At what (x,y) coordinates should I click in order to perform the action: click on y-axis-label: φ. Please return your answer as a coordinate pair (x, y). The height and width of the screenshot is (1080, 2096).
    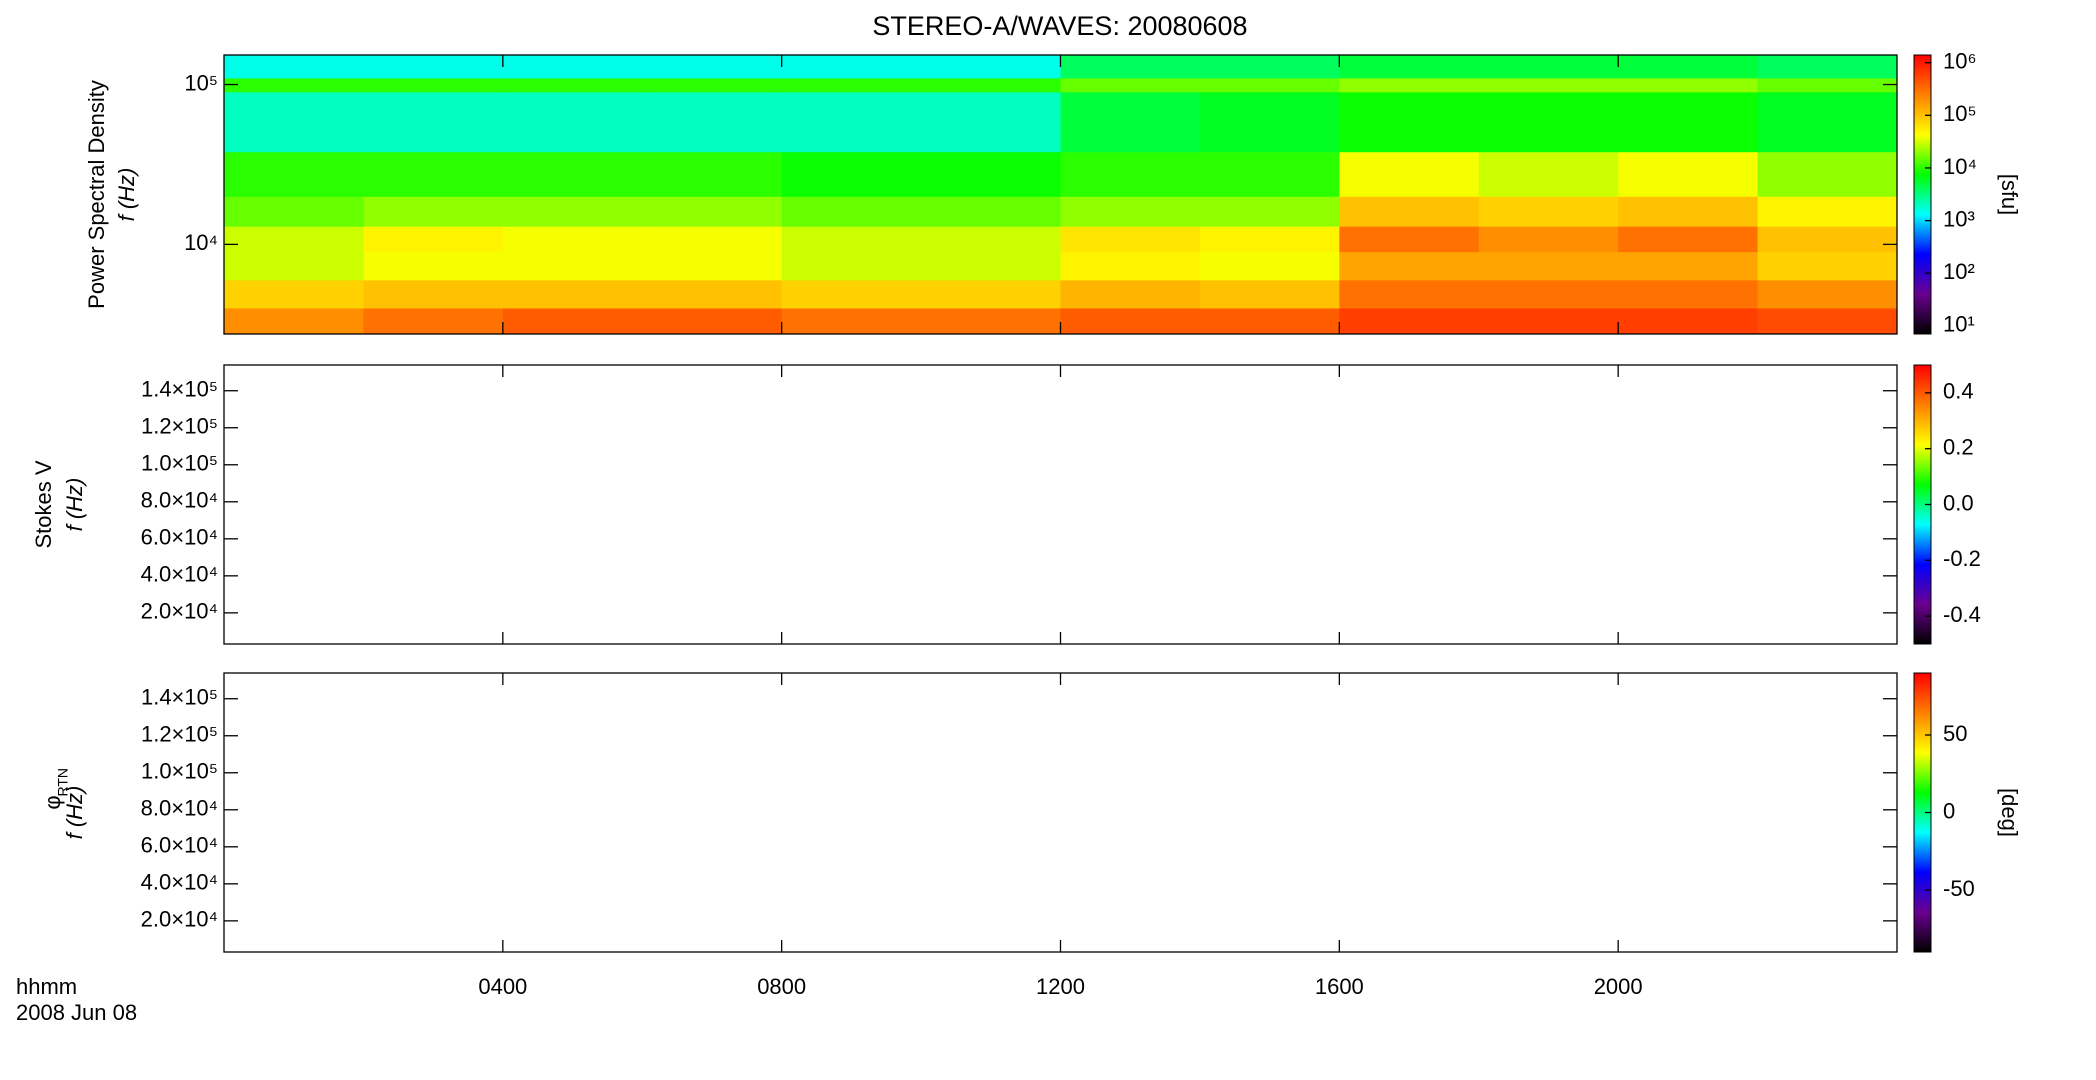
    Looking at the image, I should click on (52, 802).